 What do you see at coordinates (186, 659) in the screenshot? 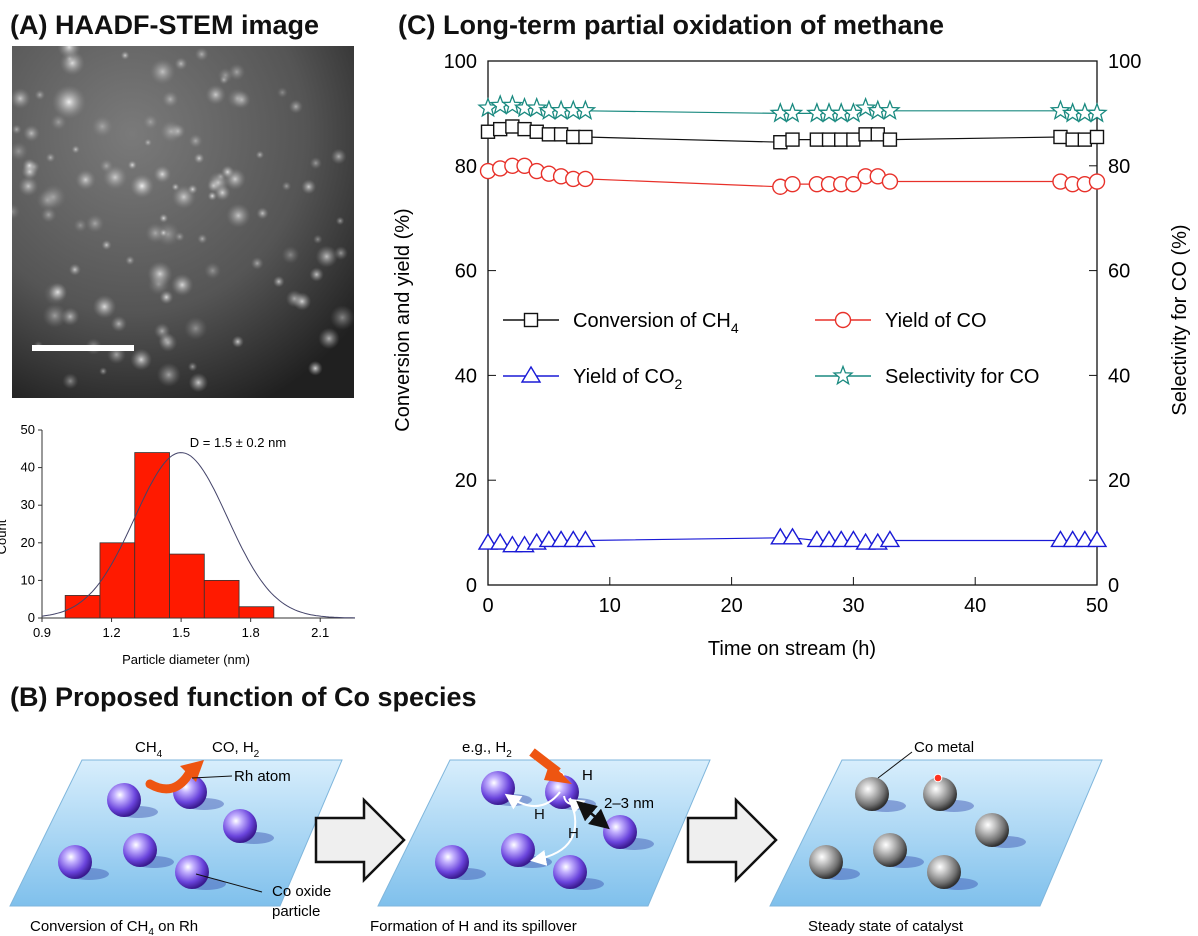
I see `histogram-xlabel: Particle diameter (nm)` at bounding box center [186, 659].